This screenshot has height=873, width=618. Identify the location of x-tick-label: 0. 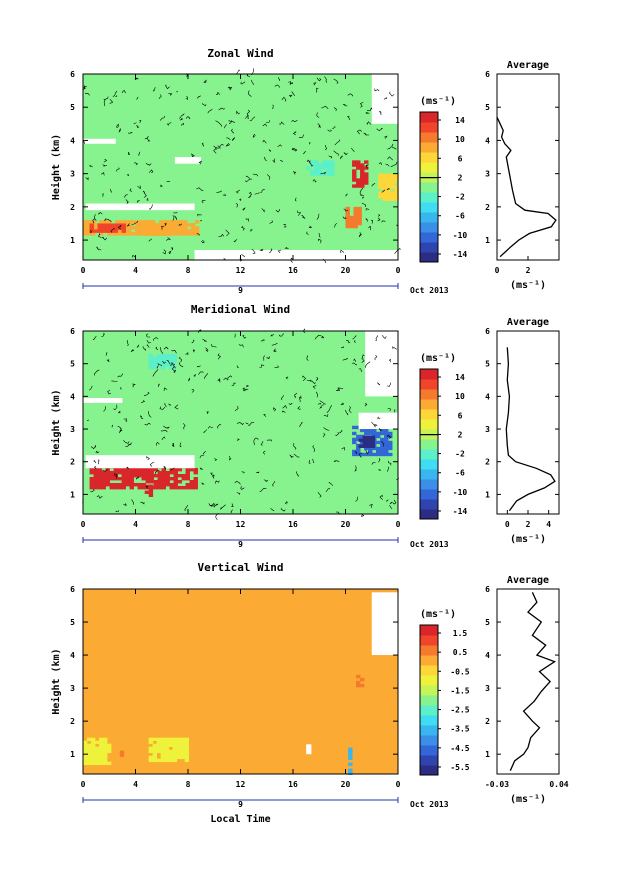
(398, 524).